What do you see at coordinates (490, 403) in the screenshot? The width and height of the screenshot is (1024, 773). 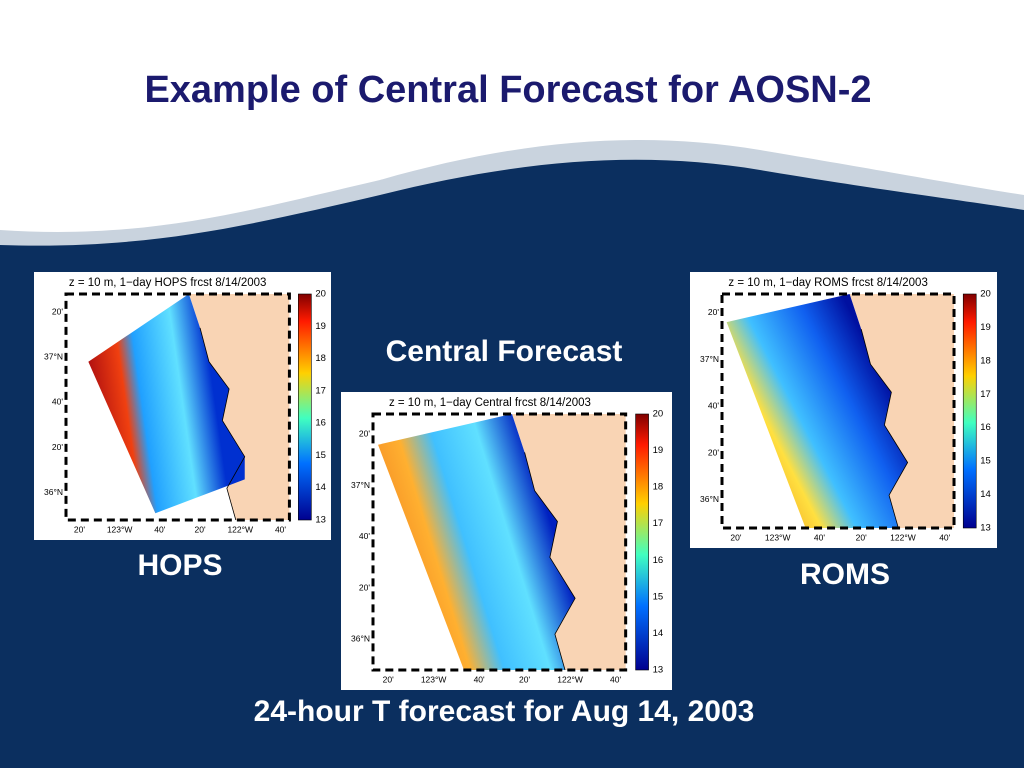 I see `map-title: z = 10 m, 1−day Central frcst 8/14/2003` at bounding box center [490, 403].